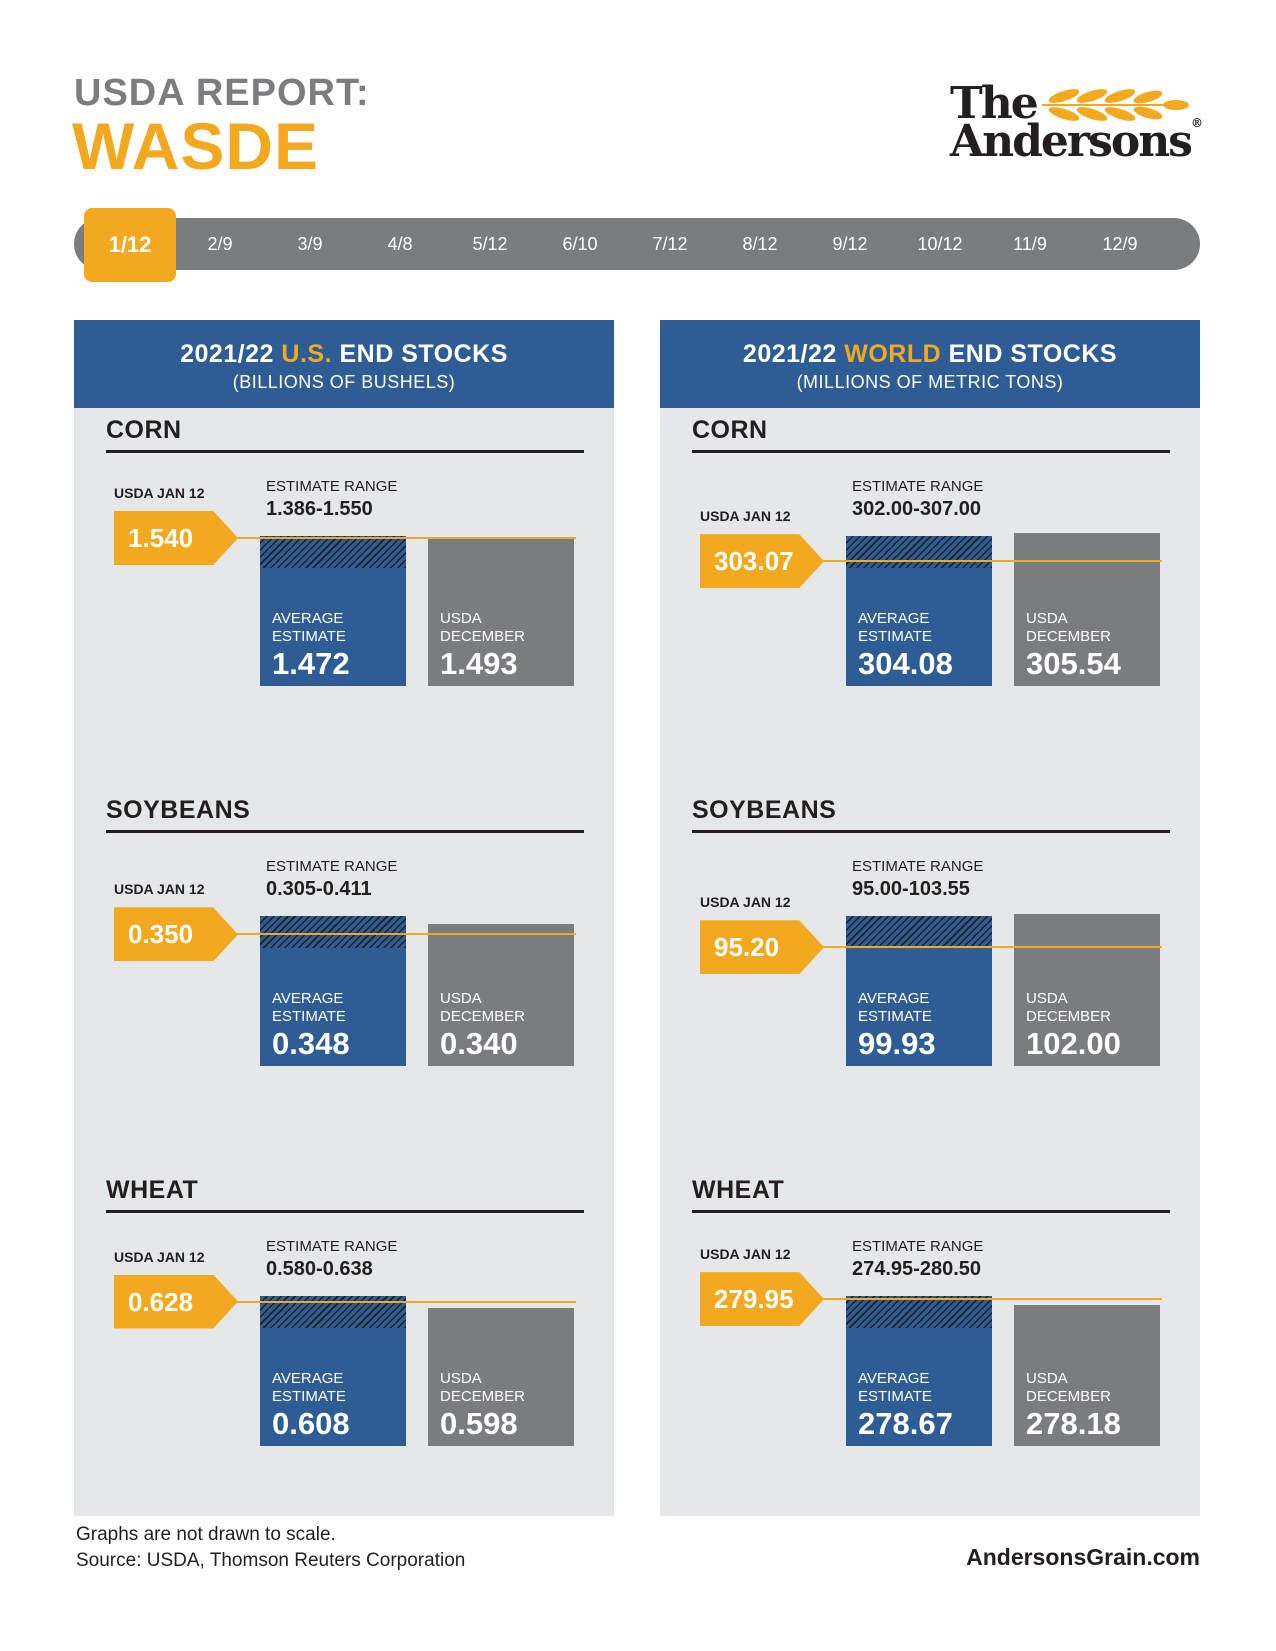  What do you see at coordinates (905, 663) in the screenshot?
I see `average-estimate-value: 304.08` at bounding box center [905, 663].